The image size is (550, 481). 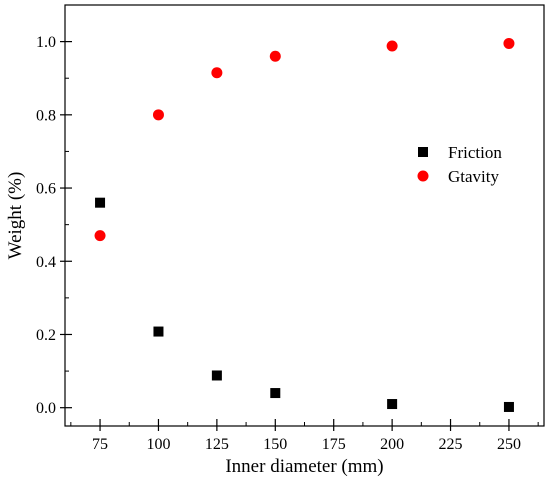 I want to click on y-tick-label: 0.6, so click(x=46, y=189).